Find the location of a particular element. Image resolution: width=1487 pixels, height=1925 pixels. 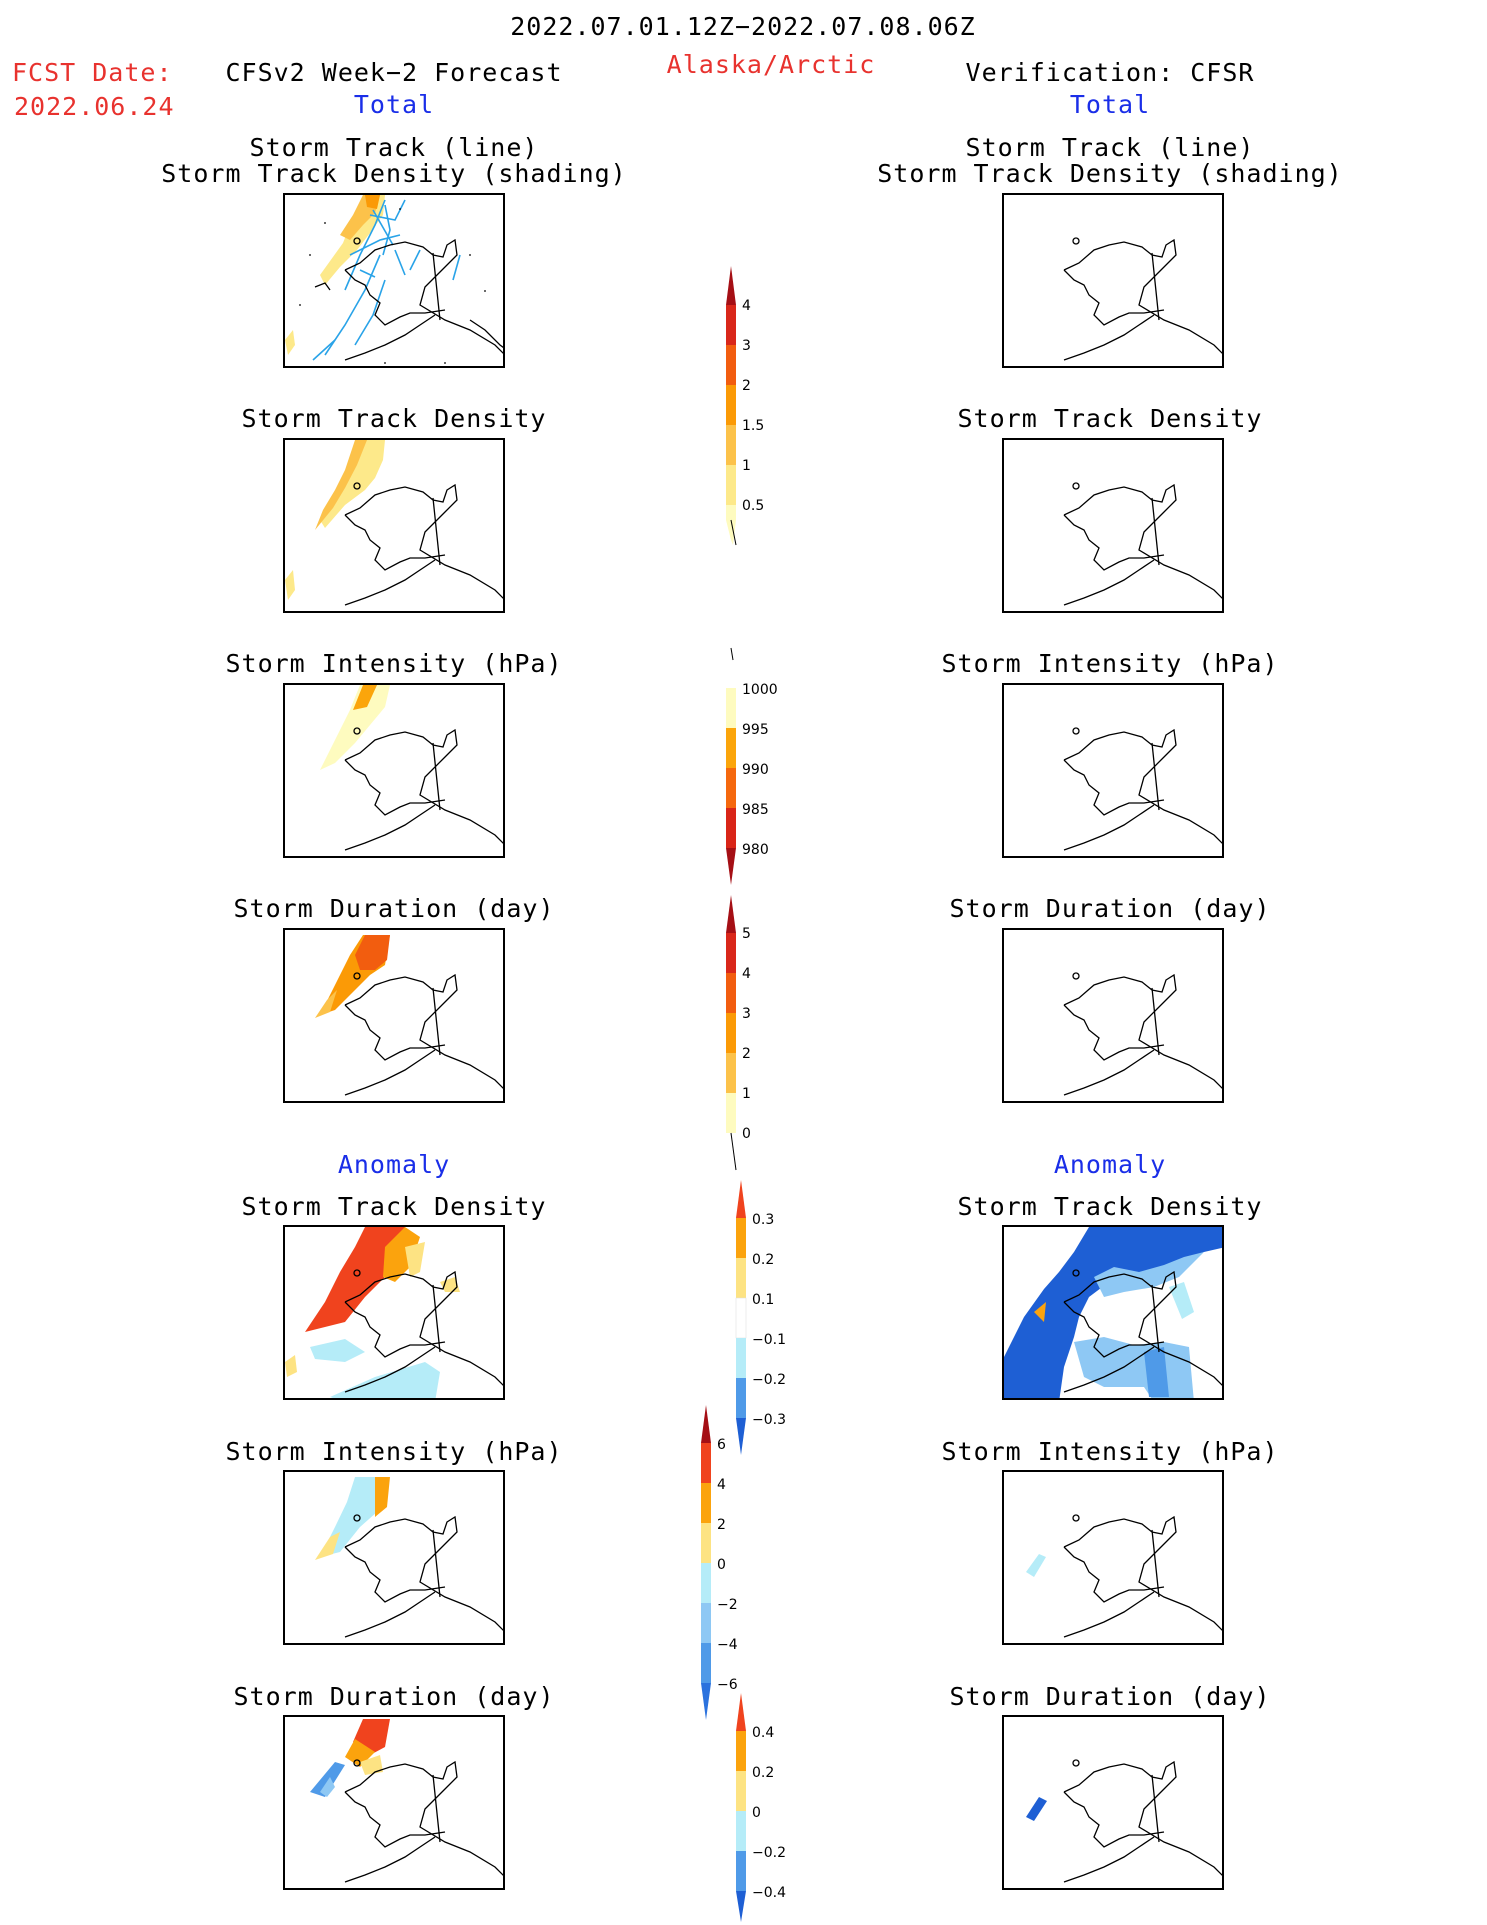

map-forecast-anom-duration is located at coordinates (394, 1802).